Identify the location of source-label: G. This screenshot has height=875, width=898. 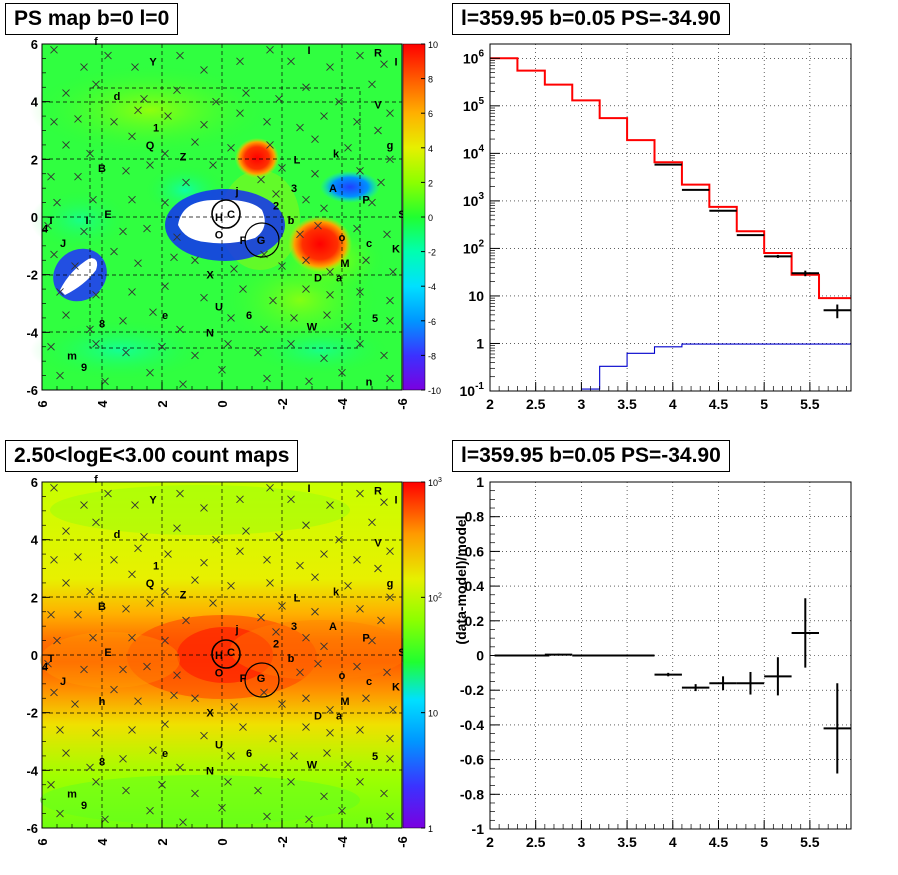
(261, 241).